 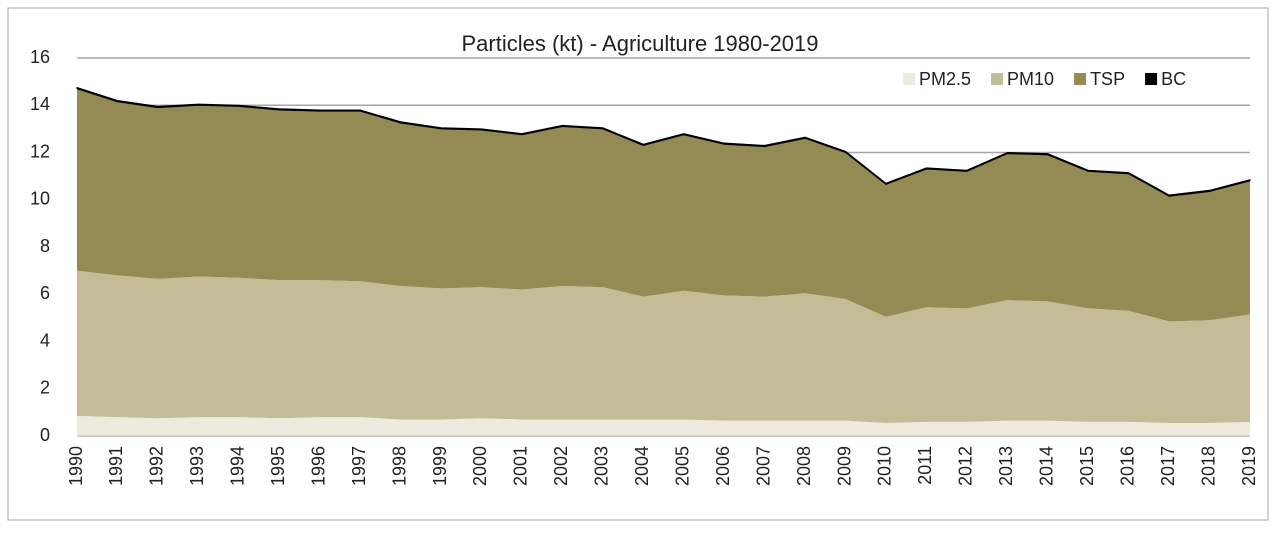 I want to click on y-tick-label: 0, so click(x=45, y=435).